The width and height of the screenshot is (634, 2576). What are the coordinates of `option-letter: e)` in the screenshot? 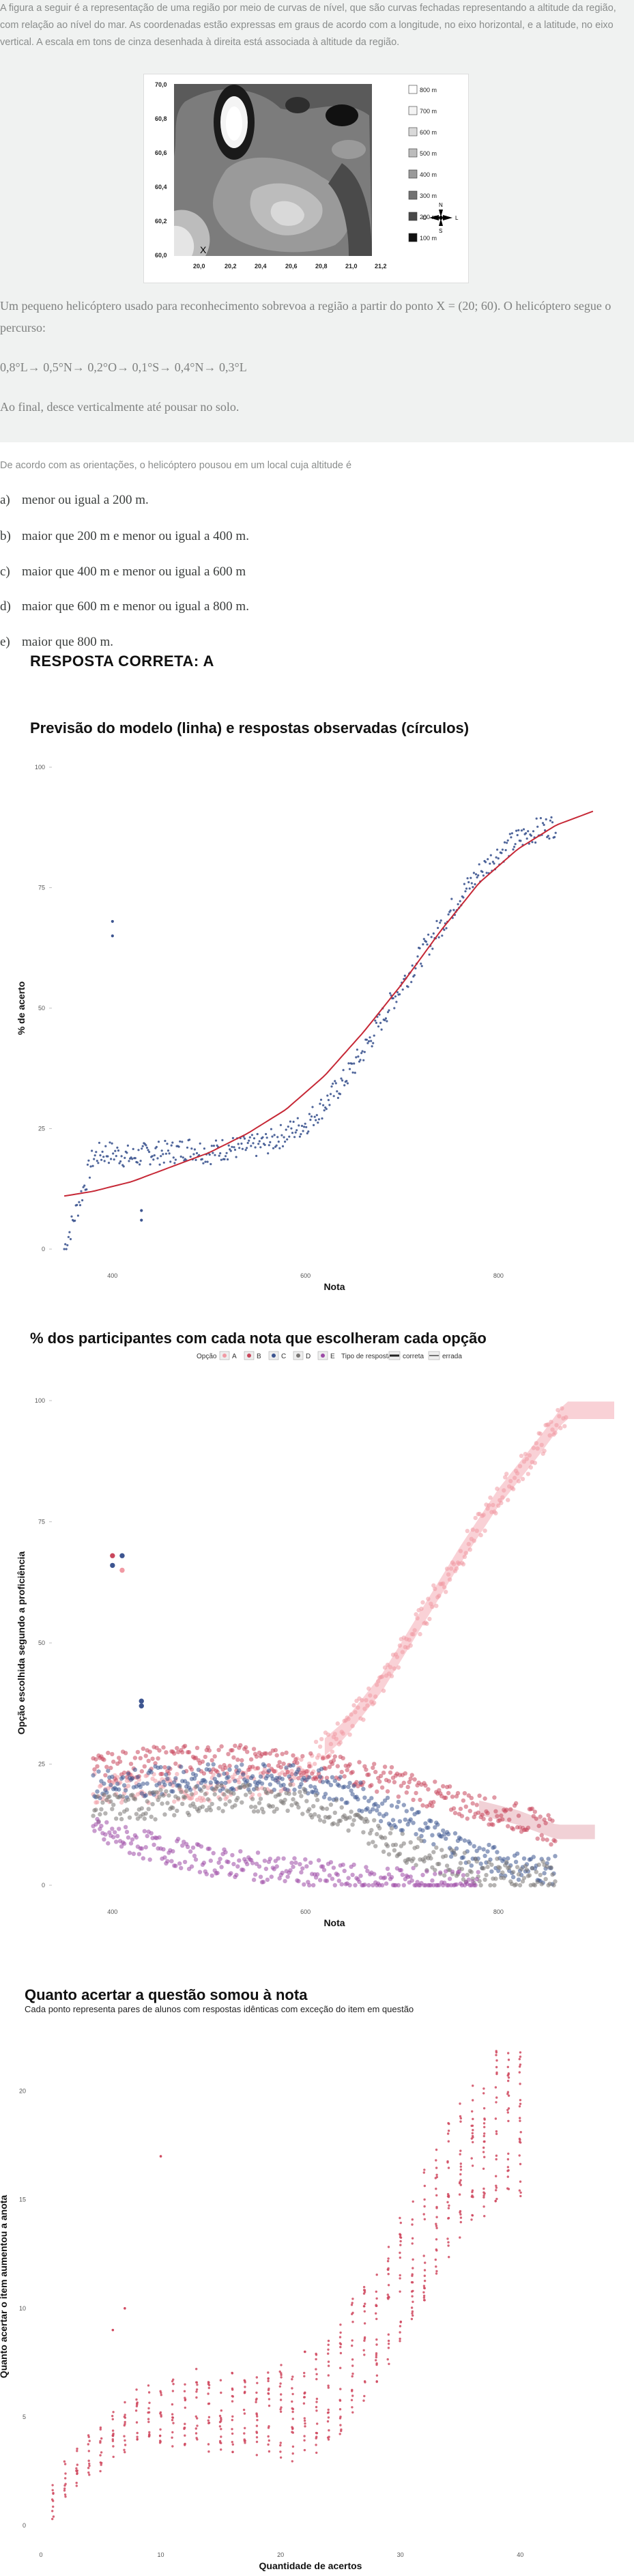 It's located at (5, 642).